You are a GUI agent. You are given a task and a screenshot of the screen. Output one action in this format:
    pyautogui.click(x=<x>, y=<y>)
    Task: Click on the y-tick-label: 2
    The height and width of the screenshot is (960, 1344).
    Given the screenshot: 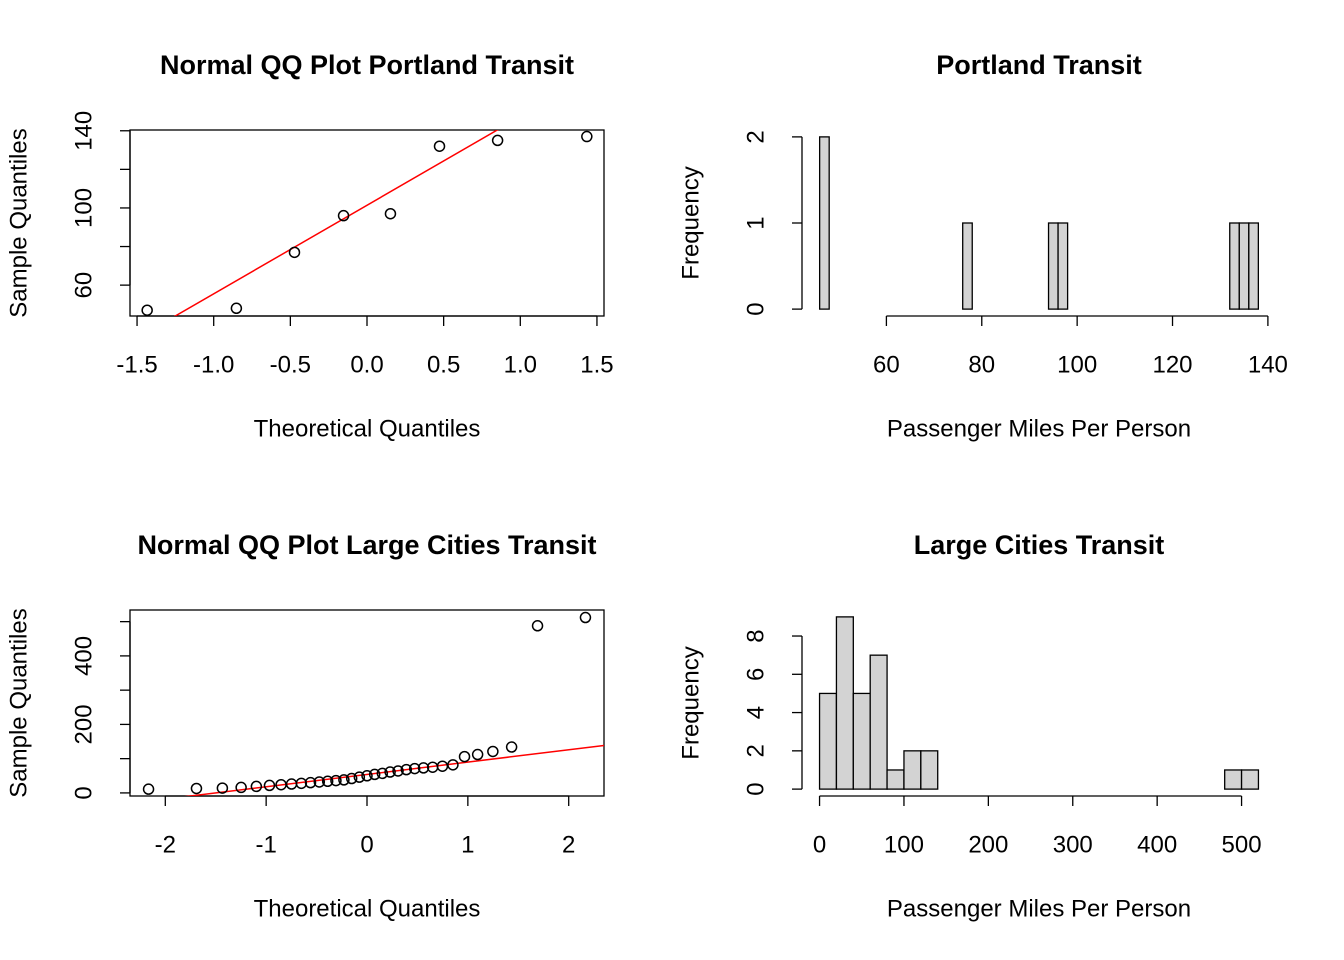 What is the action you would take?
    pyautogui.click(x=755, y=136)
    